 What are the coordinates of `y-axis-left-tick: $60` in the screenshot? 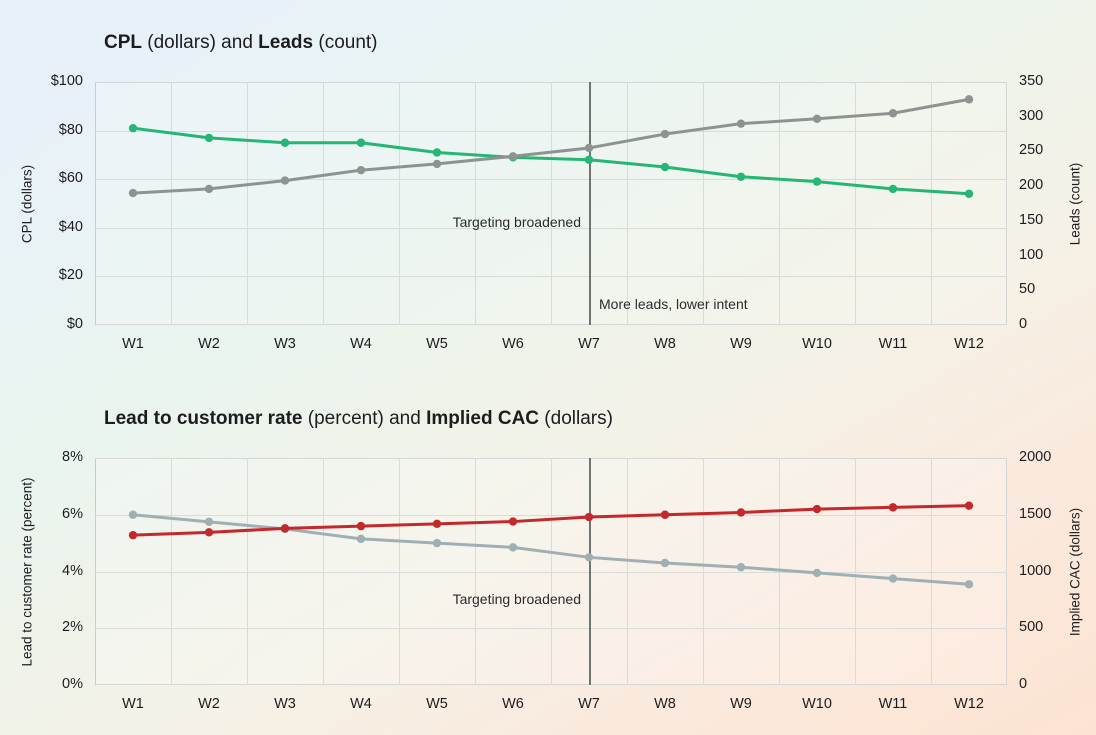 It's located at (70, 178).